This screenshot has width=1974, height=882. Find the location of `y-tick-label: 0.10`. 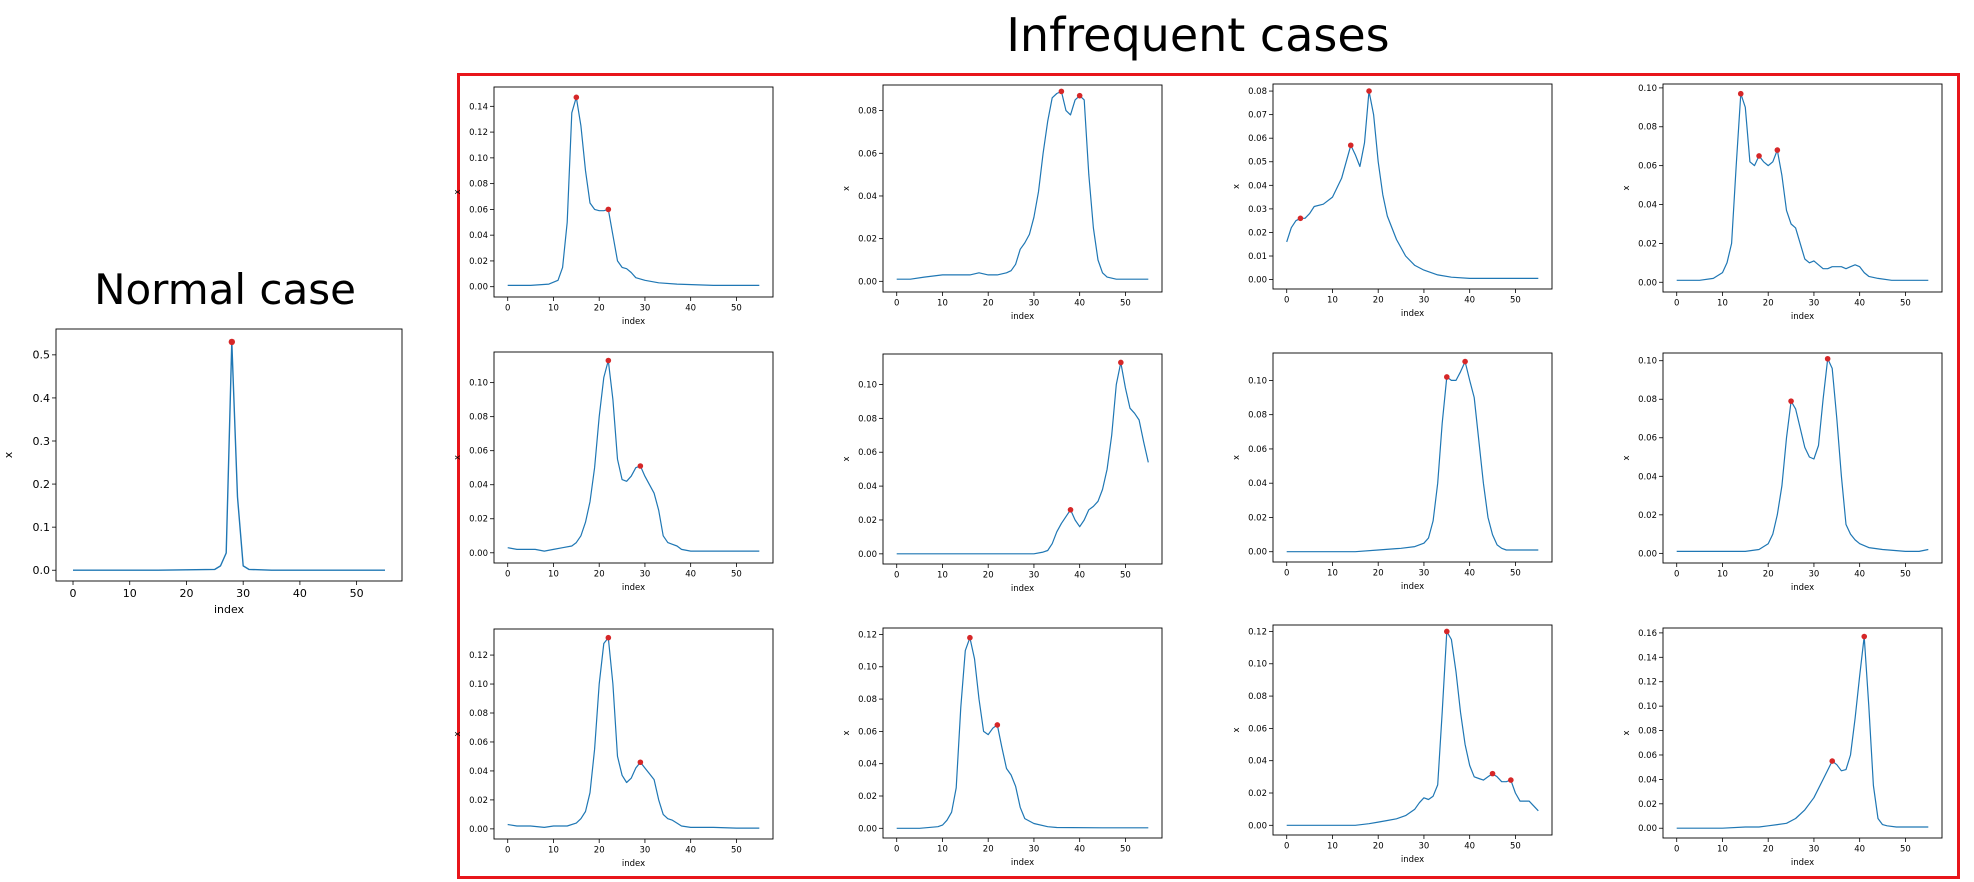

y-tick-label: 0.10 is located at coordinates (1257, 381).